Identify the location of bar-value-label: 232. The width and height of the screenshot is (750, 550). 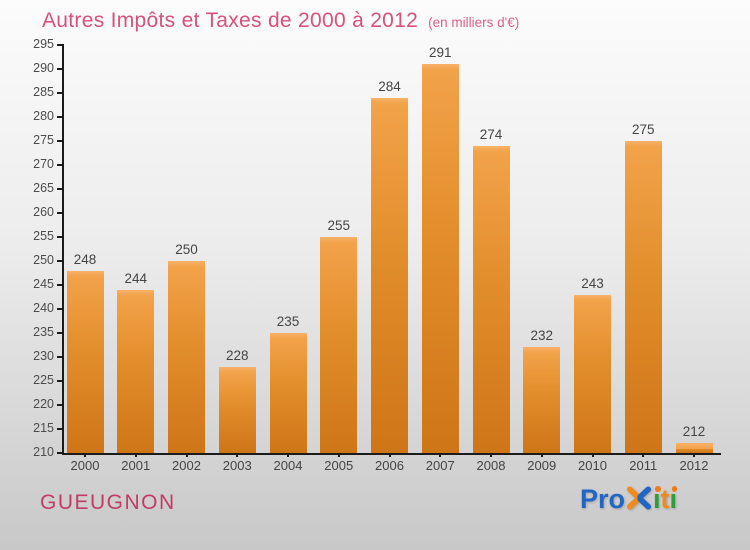
(542, 336).